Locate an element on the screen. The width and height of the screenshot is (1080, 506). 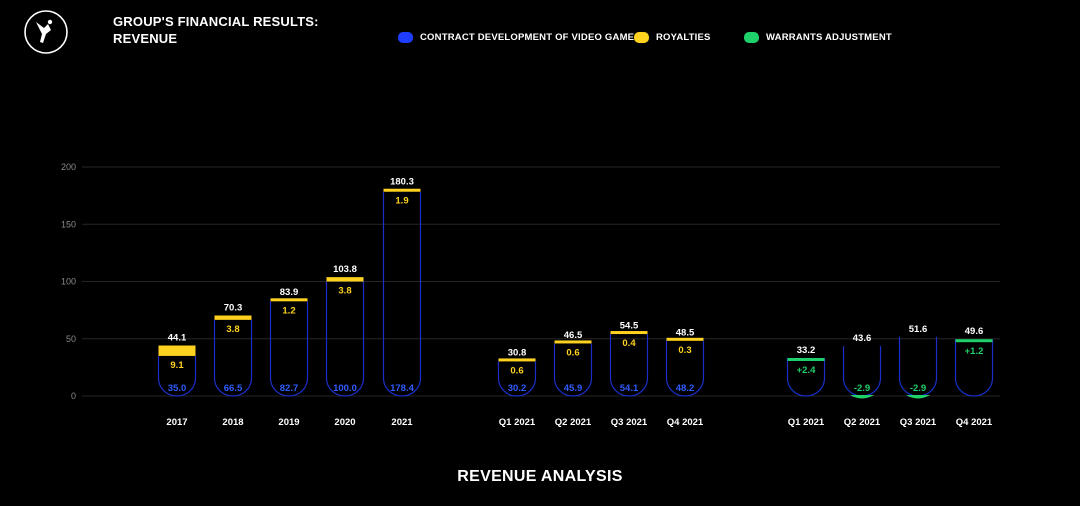
royalties-value-label: 9.1 is located at coordinates (177, 365).